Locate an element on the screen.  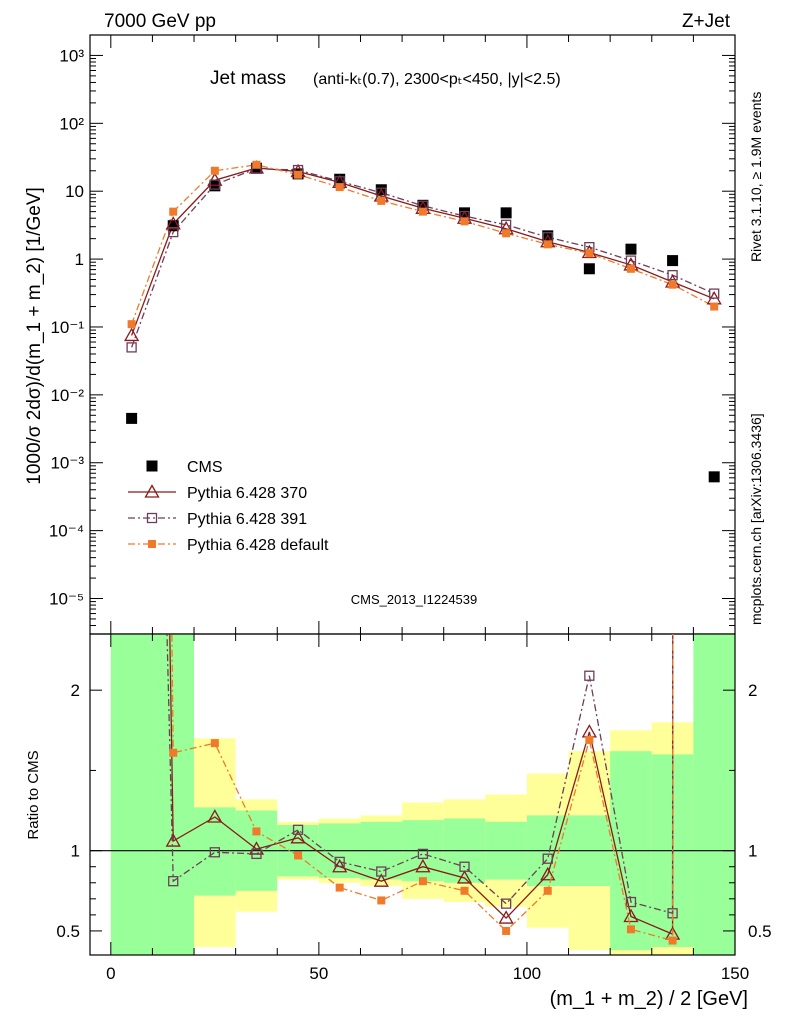
ratio-y-tick-label-left: 0.5 is located at coordinates (68, 931).